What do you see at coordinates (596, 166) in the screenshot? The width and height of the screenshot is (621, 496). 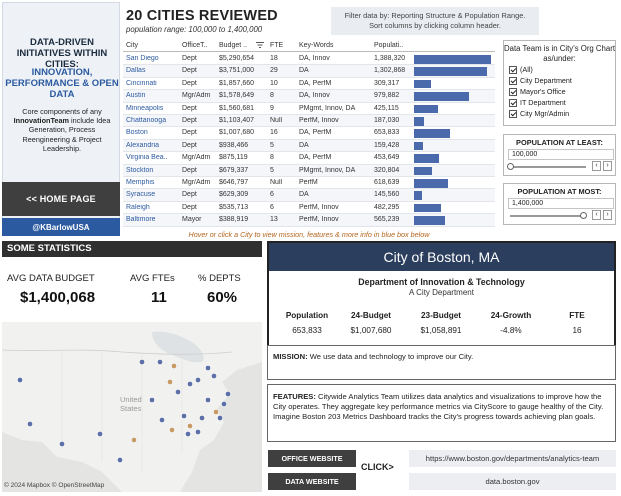 I see `population-min-decrement: ‹` at bounding box center [596, 166].